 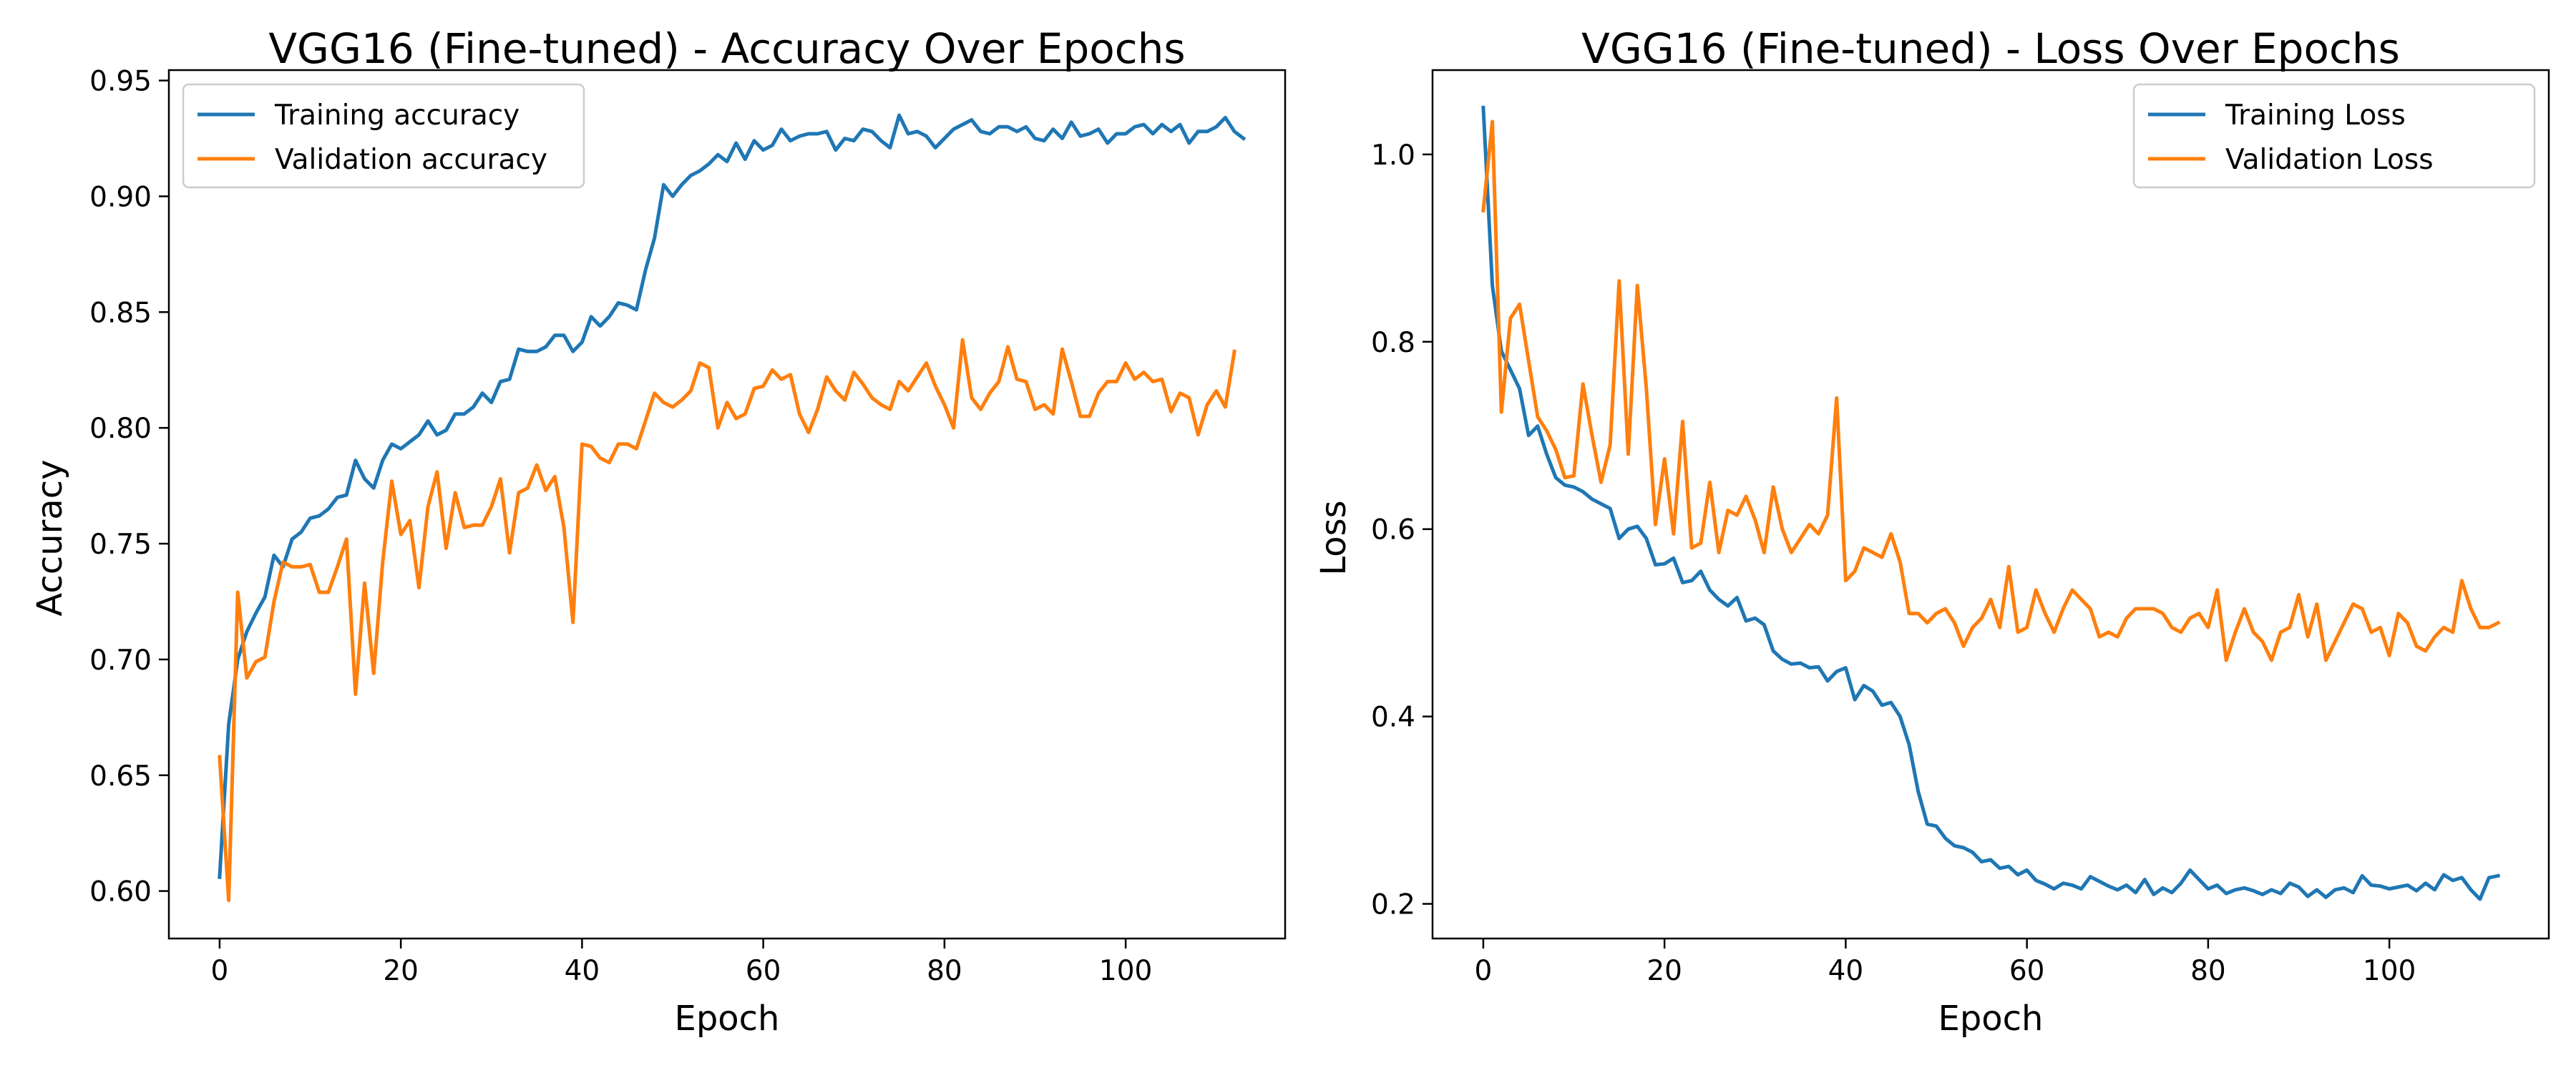 I want to click on accuracy-legend-label-2: Validation accuracy, so click(x=411, y=160).